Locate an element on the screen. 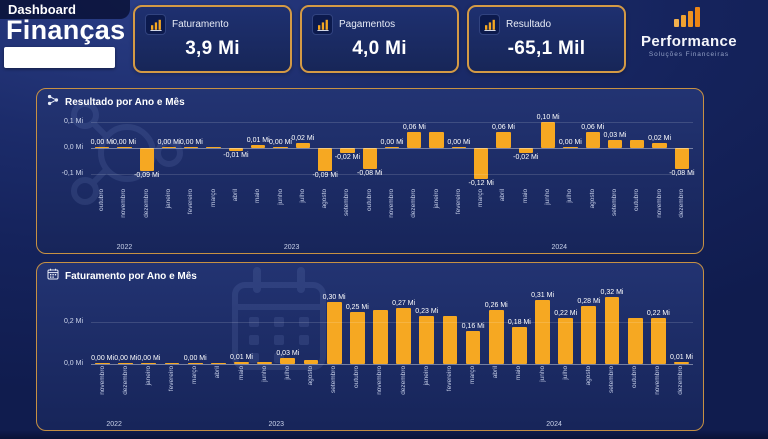  y-axis-tick: 0,2 Mi is located at coordinates (73, 322).